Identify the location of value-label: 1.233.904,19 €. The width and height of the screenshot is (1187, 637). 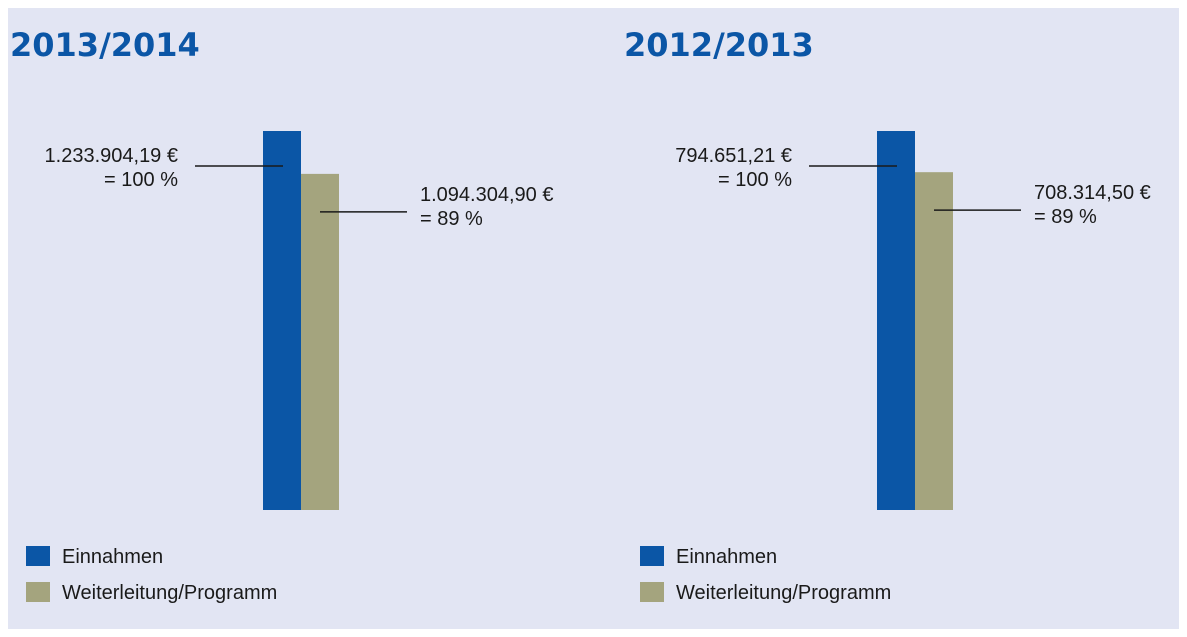
(111, 156).